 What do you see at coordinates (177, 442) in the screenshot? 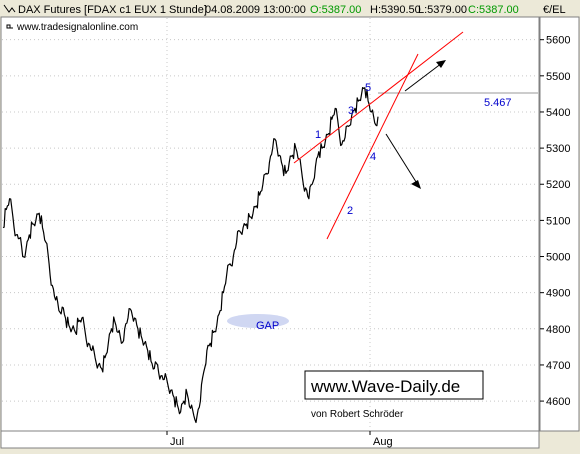
I see `x-tick-label: Jul` at bounding box center [177, 442].